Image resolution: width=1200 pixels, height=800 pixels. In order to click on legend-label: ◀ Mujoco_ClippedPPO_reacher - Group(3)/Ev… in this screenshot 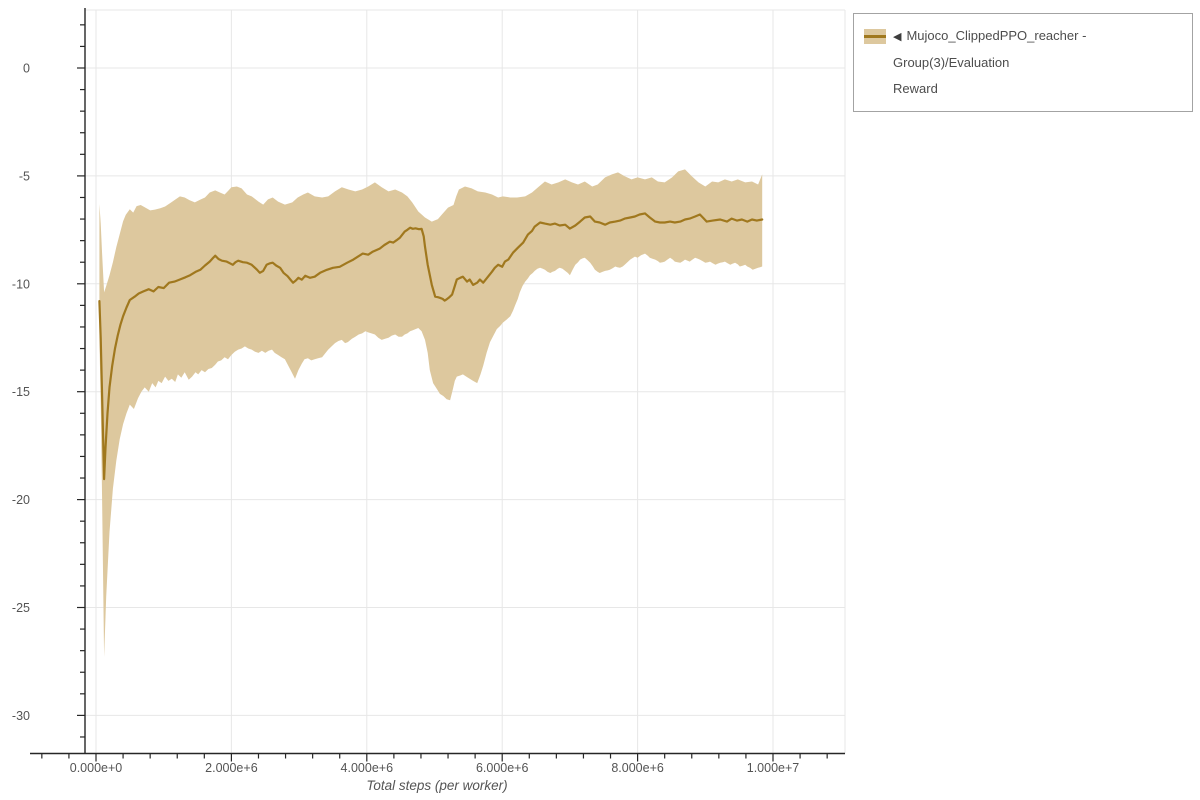, I will do `click(1037, 62)`.